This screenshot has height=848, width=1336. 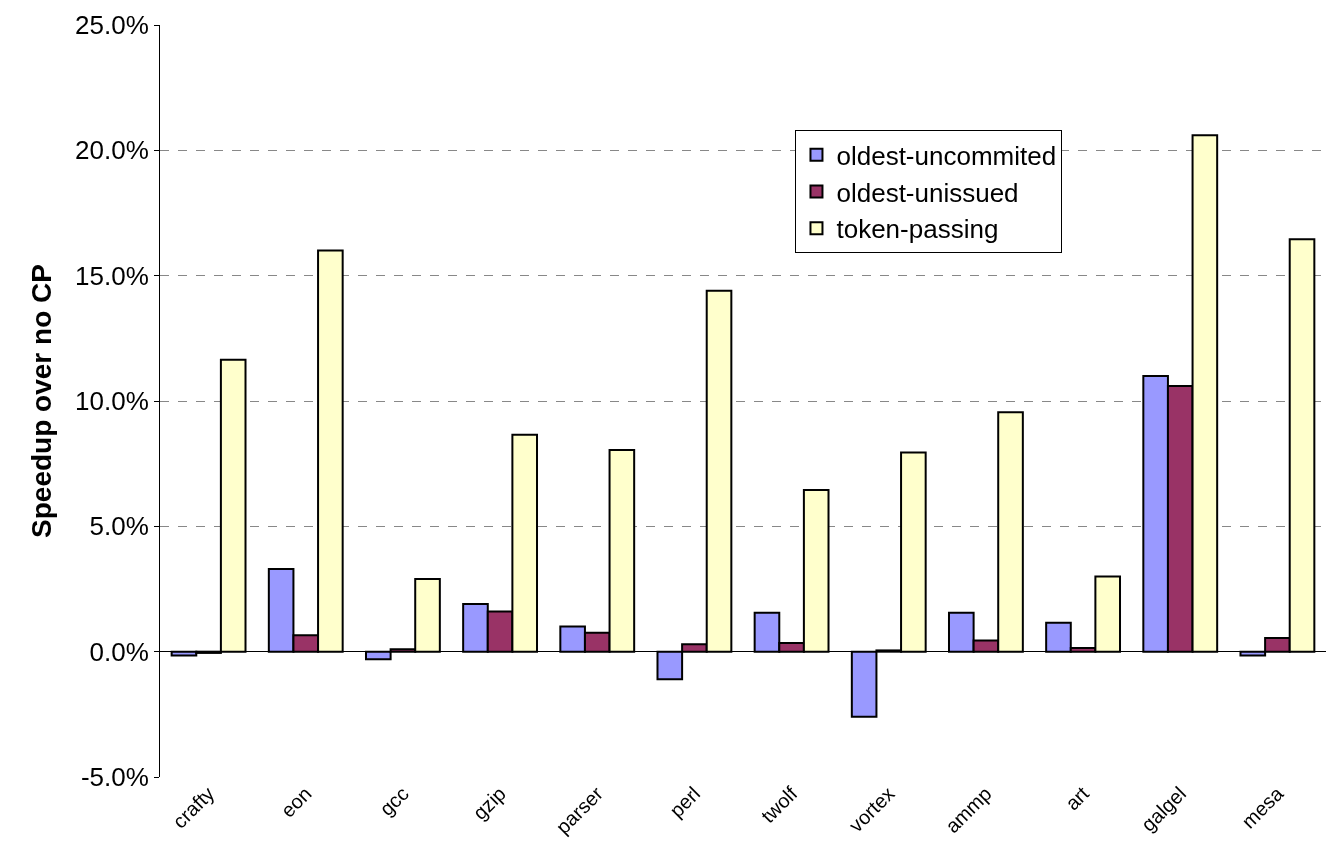 I want to click on legend-label: oldest-uncommited, so click(x=946, y=155).